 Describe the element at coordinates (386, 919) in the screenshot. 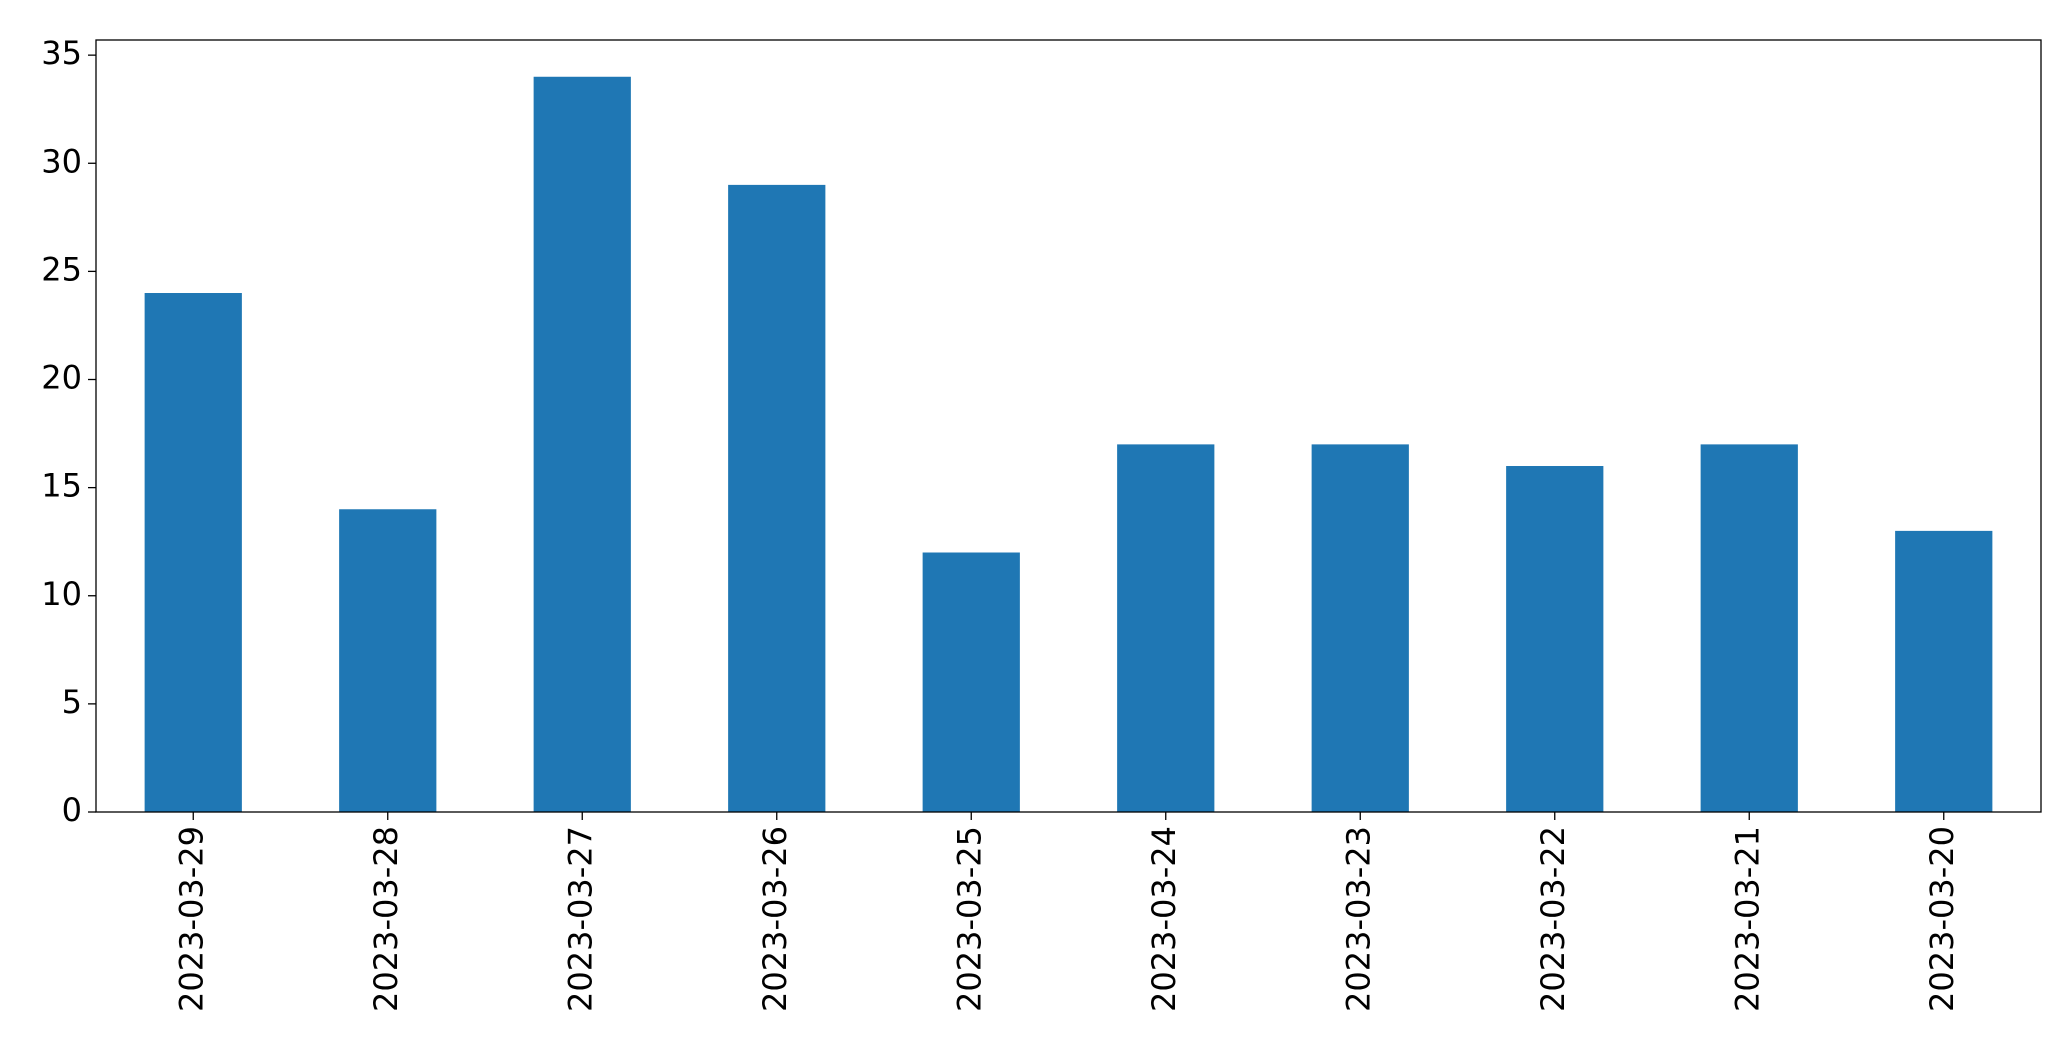

I see `x-tick-label: 2023-03-28` at that location.